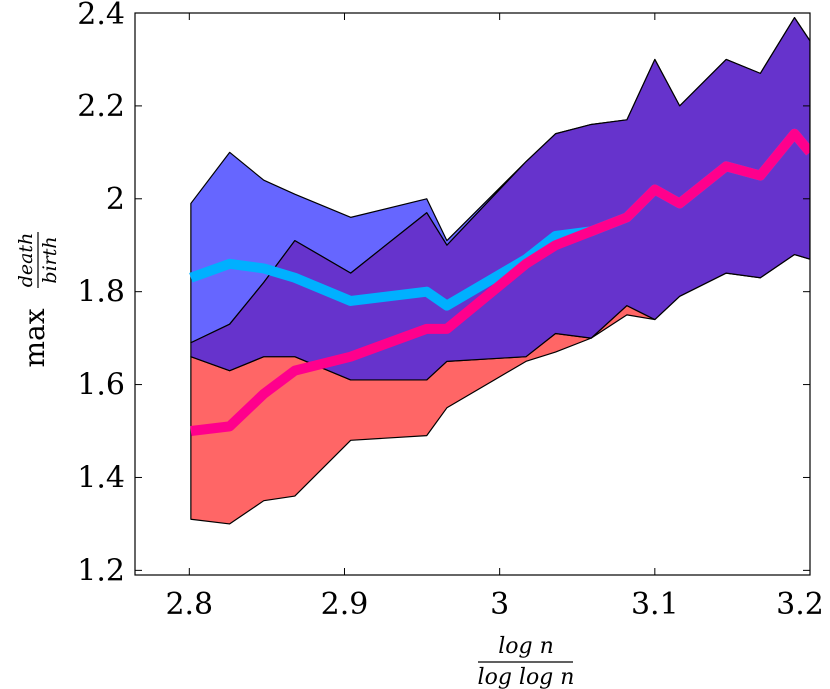  What do you see at coordinates (26, 260) in the screenshot?
I see `y-axis-label-numerator: death` at bounding box center [26, 260].